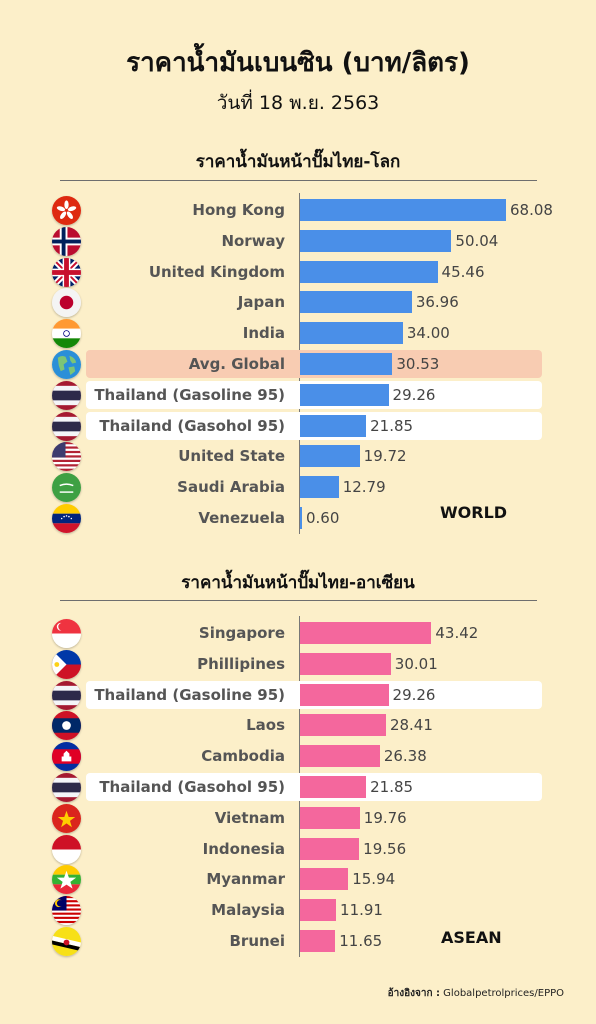  I want to click on asean-row: Brunei 11.65, so click(298, 941).